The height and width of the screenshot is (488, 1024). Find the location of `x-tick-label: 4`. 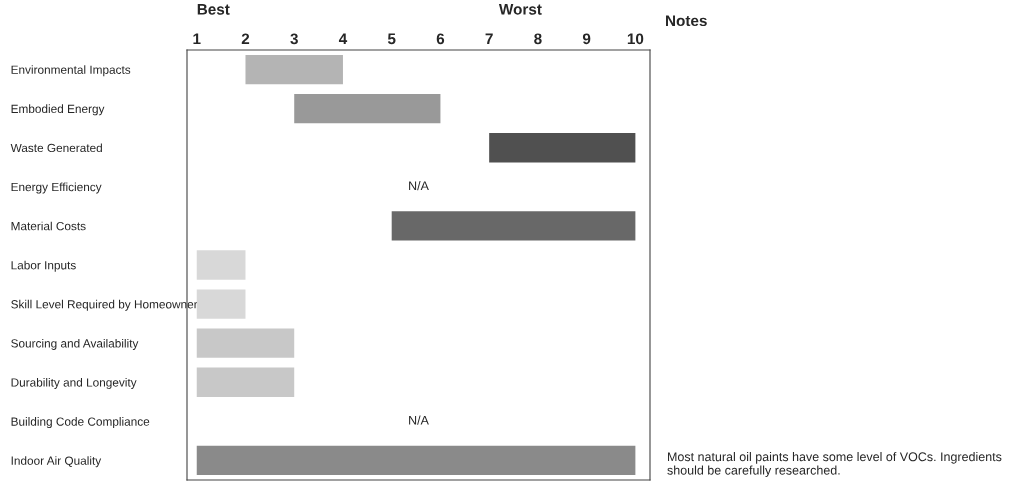

x-tick-label: 4 is located at coordinates (343, 39).